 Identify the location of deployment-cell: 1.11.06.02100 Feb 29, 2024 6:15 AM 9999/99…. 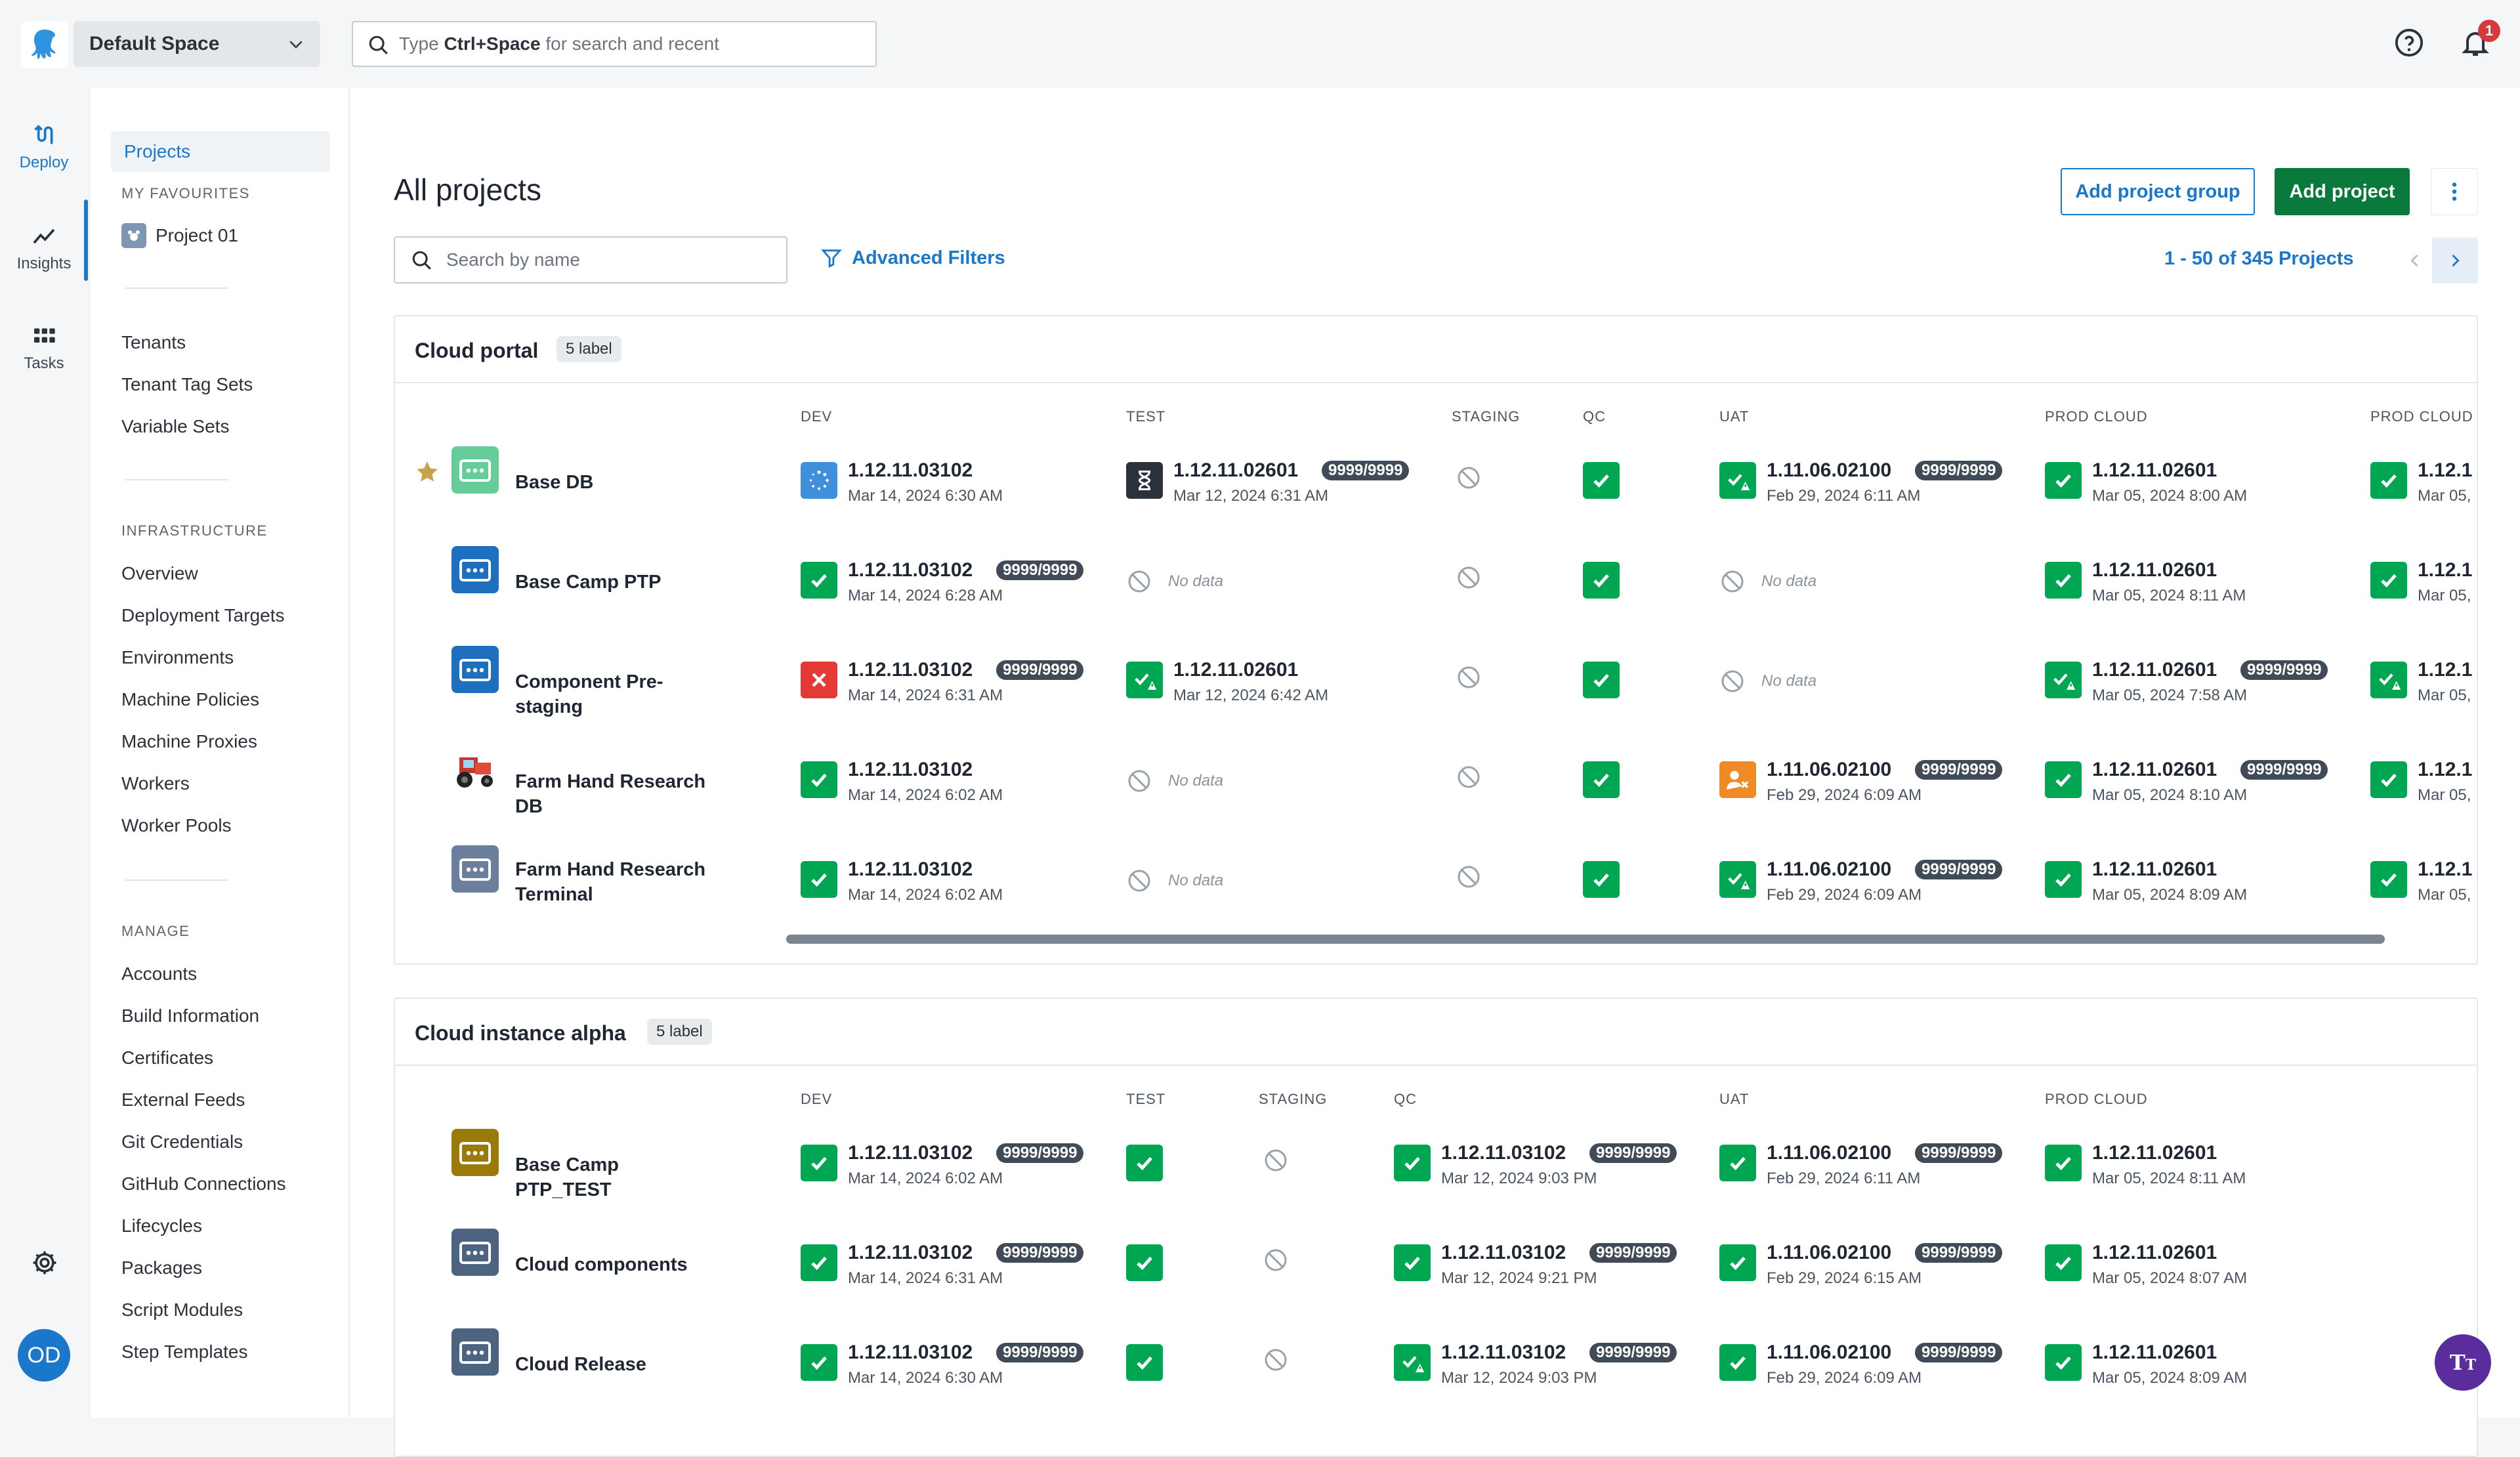
(1882, 1265).